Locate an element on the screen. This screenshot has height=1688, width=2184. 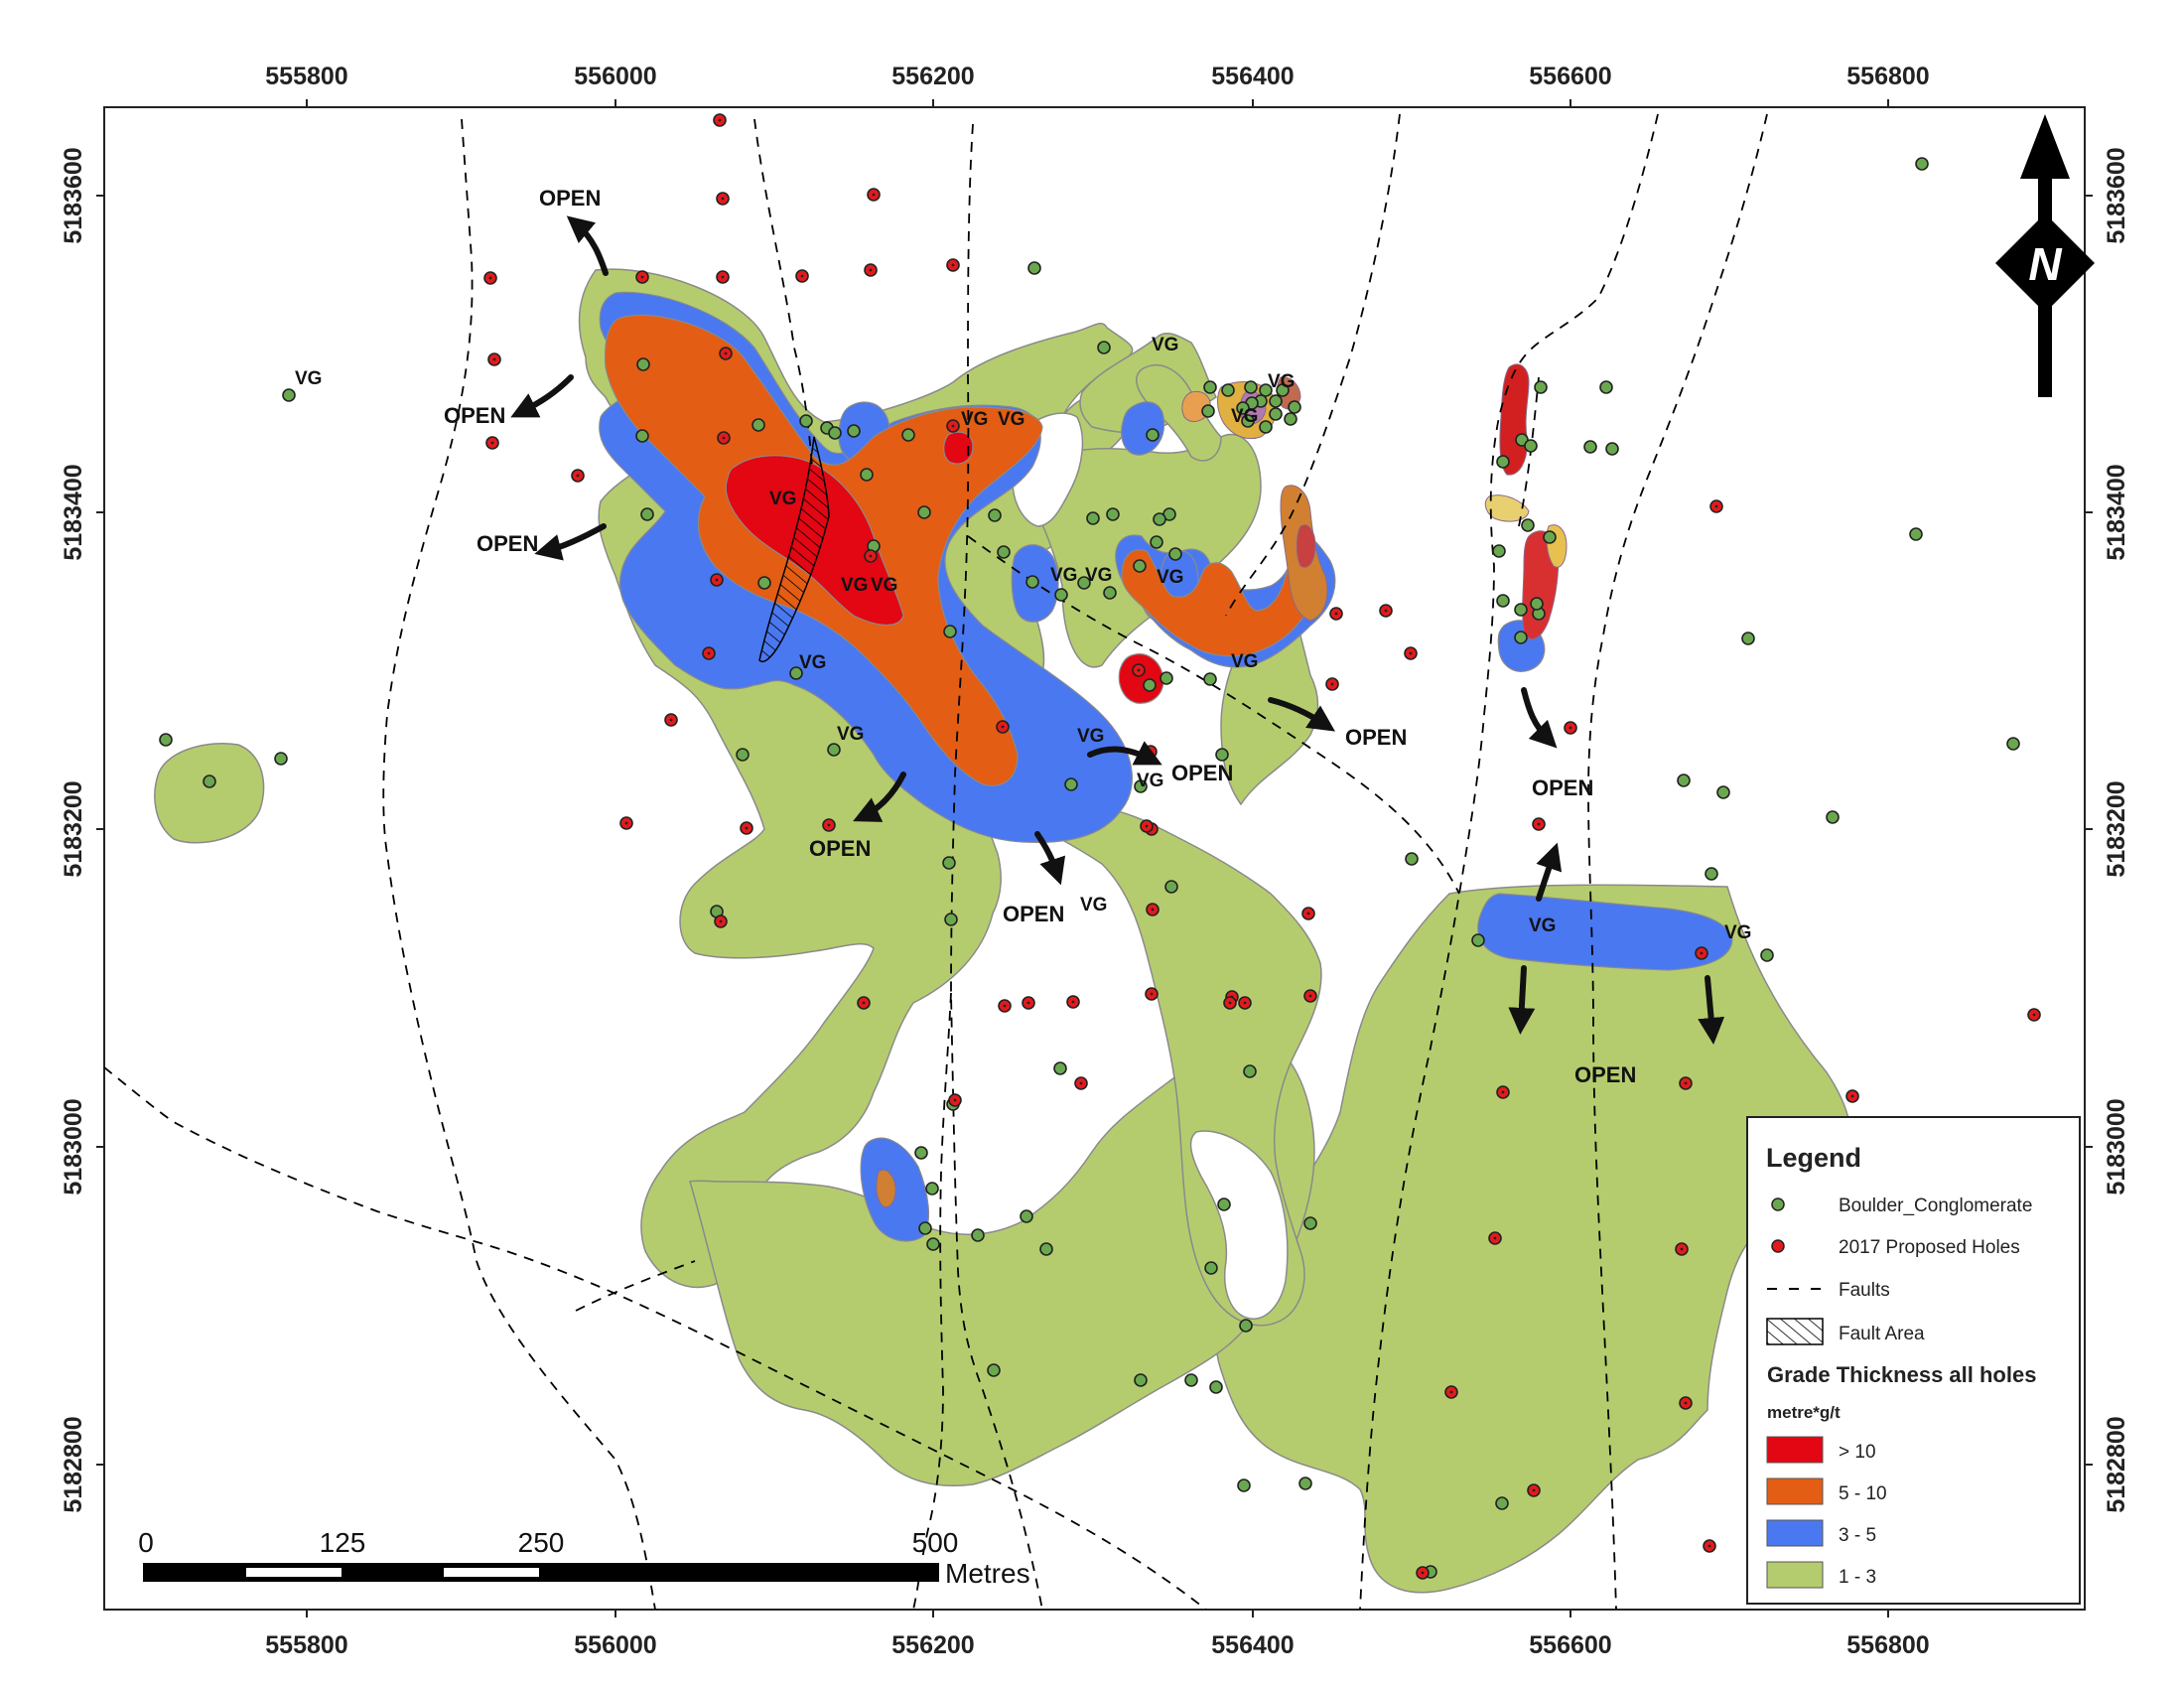
y-tick-label: 5183200 is located at coordinates (2116, 828).